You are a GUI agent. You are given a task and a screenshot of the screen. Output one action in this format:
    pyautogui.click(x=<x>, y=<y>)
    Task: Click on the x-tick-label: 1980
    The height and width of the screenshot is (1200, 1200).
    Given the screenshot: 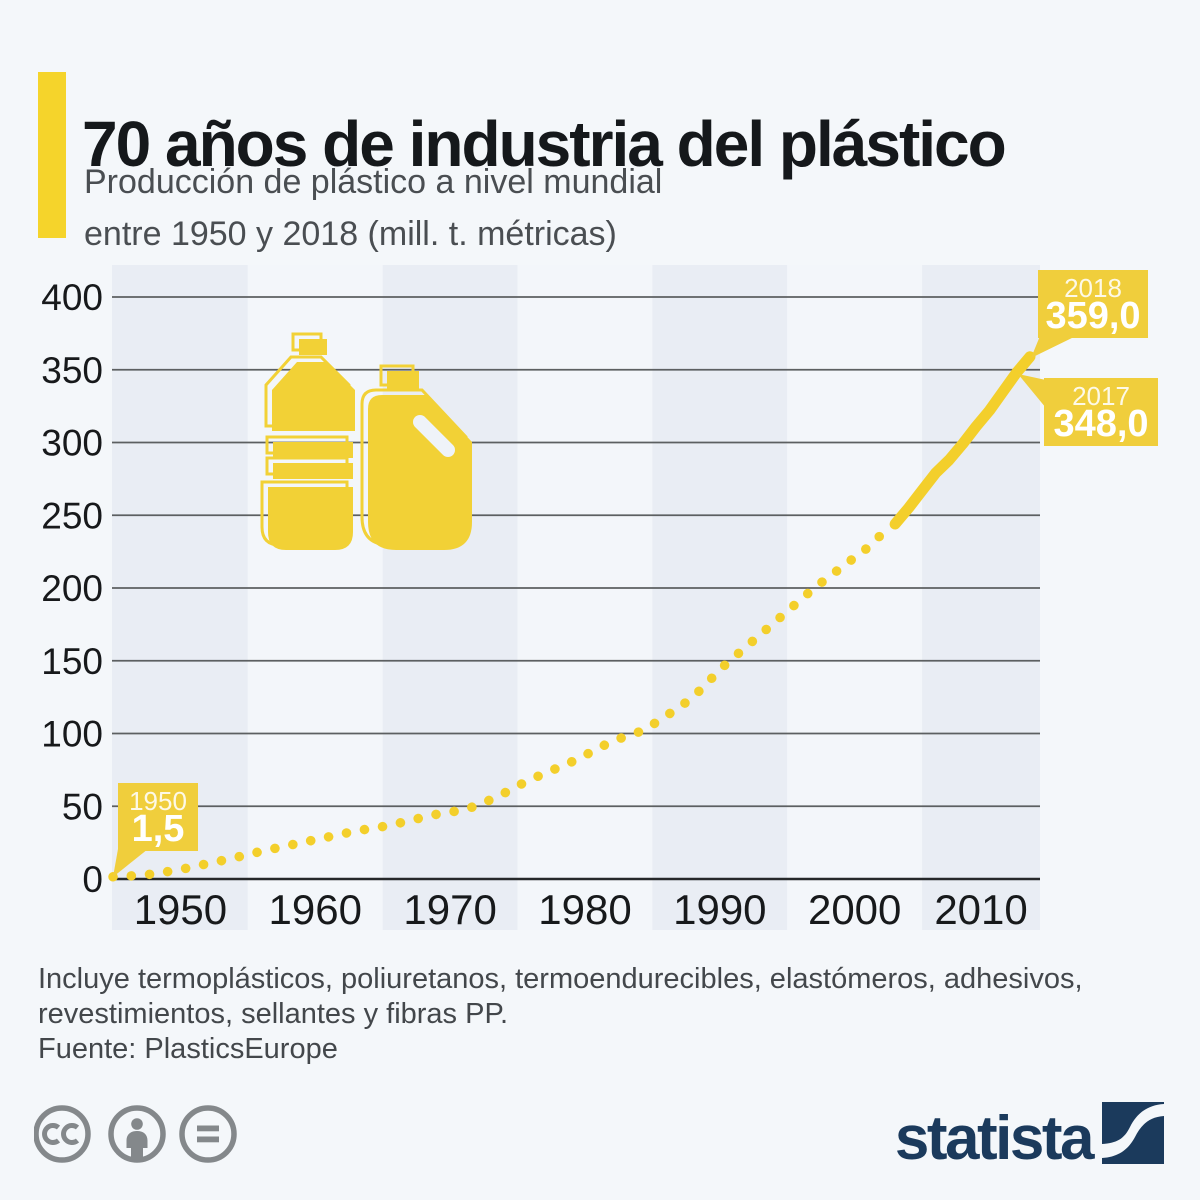 What is the action you would take?
    pyautogui.click(x=584, y=909)
    